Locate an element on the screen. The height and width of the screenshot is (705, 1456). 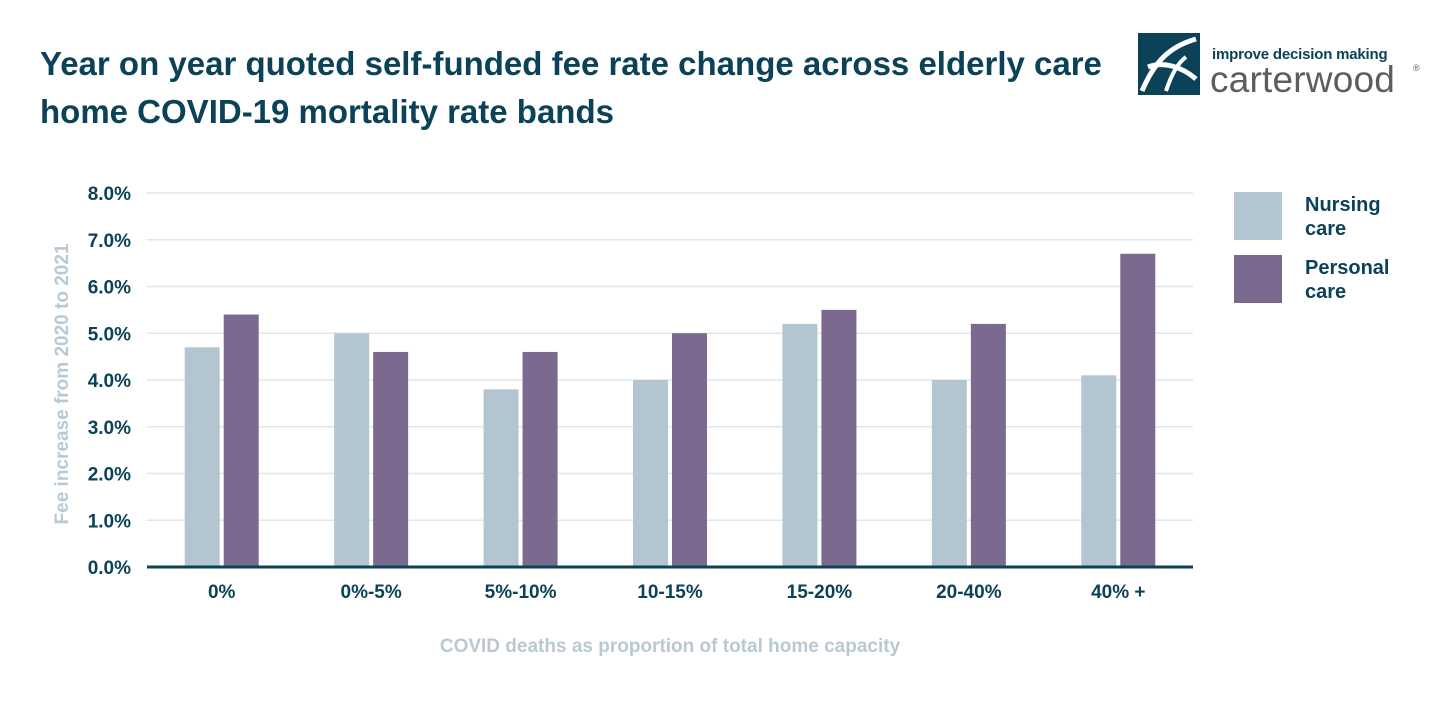
y-tick-label: 7.0% is located at coordinates (109, 241).